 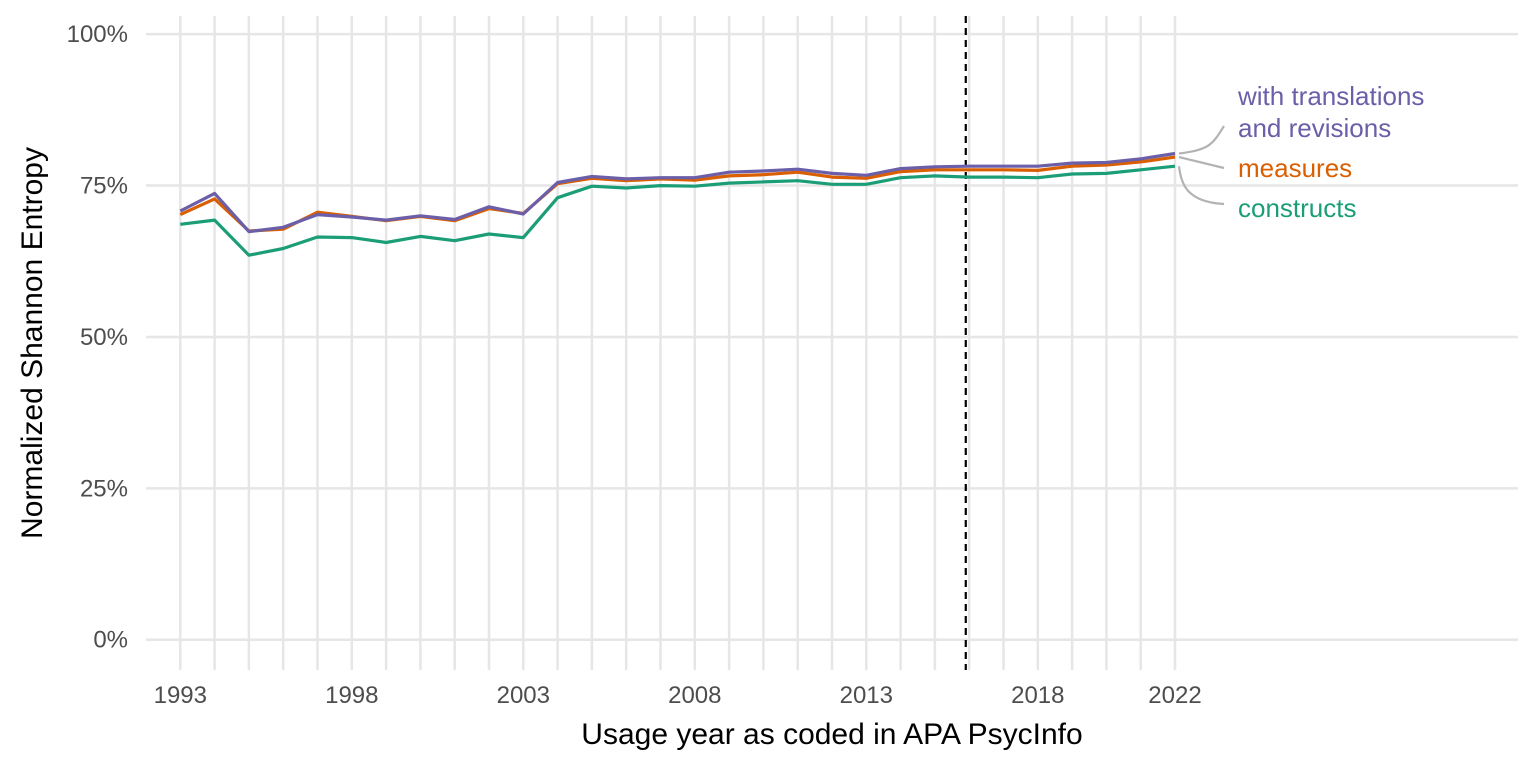 I want to click on series-layer, so click(x=677, y=204).